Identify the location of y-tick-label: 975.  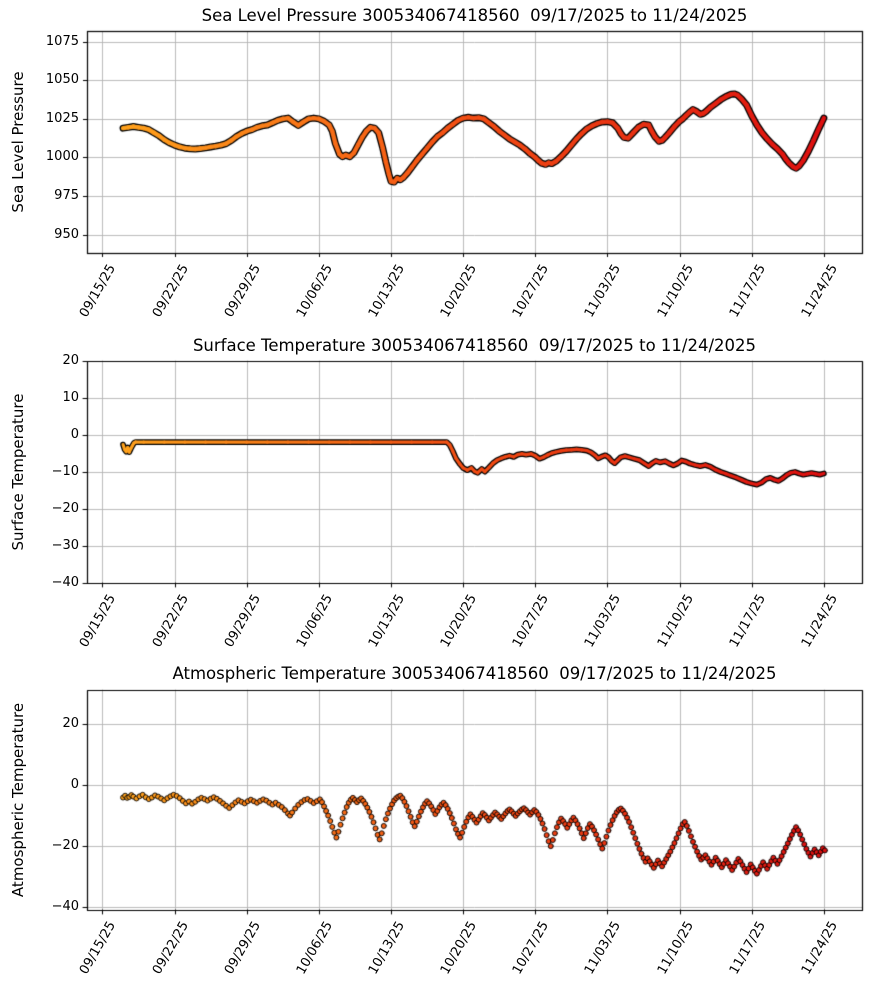
(66, 195).